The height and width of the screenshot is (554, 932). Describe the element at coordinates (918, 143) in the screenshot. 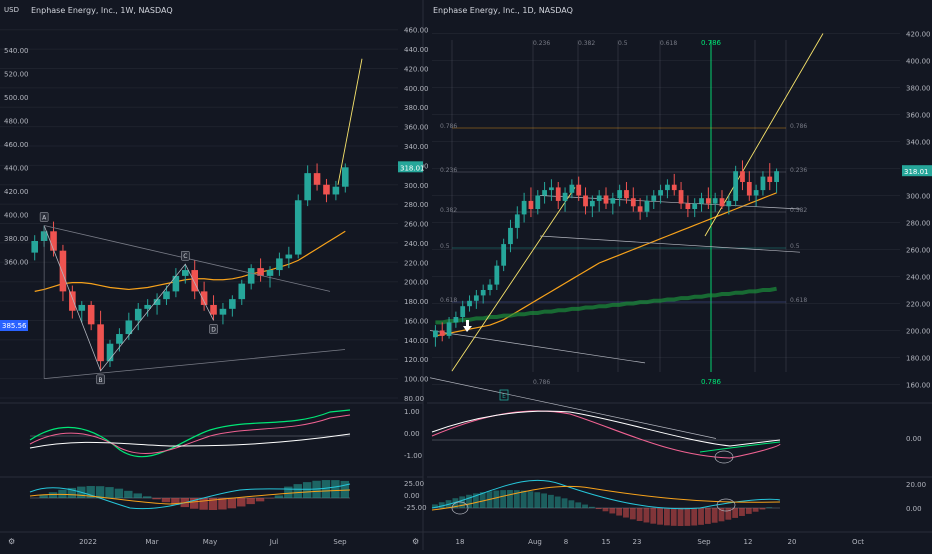

I see `right-axis-tick-label: 340.00` at that location.